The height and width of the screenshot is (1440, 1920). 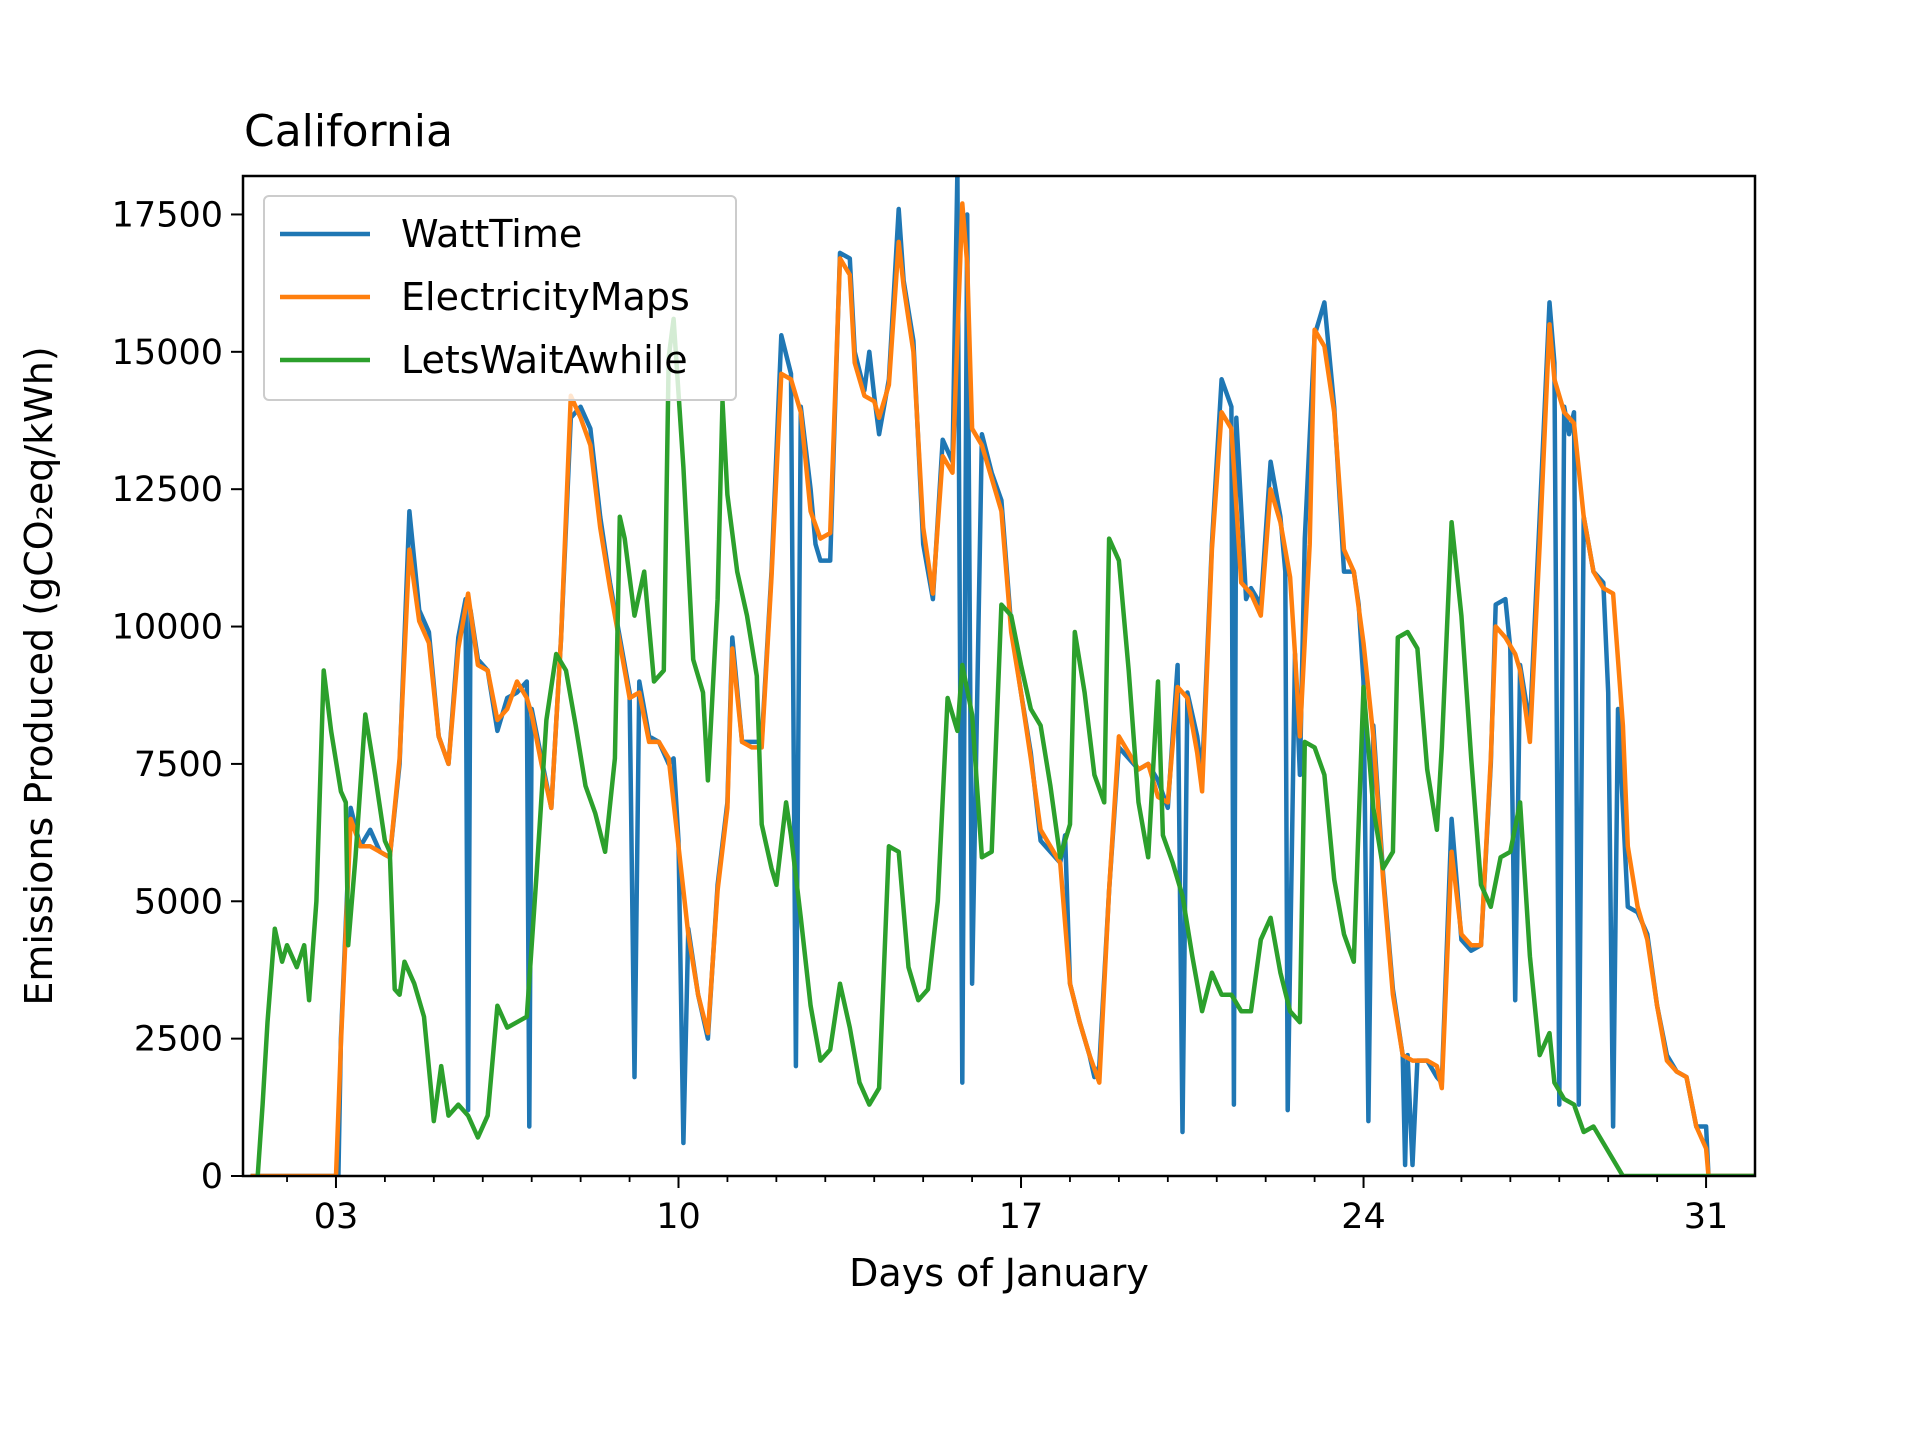 What do you see at coordinates (1706, 1217) in the screenshot?
I see `x-tick-label: 31` at bounding box center [1706, 1217].